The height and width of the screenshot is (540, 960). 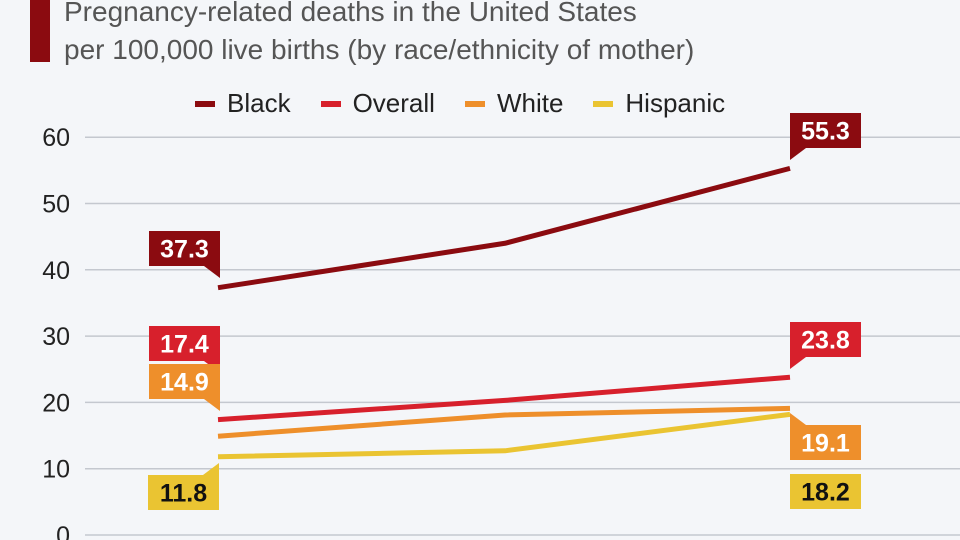 I want to click on series-line-hispanic, so click(x=504, y=435).